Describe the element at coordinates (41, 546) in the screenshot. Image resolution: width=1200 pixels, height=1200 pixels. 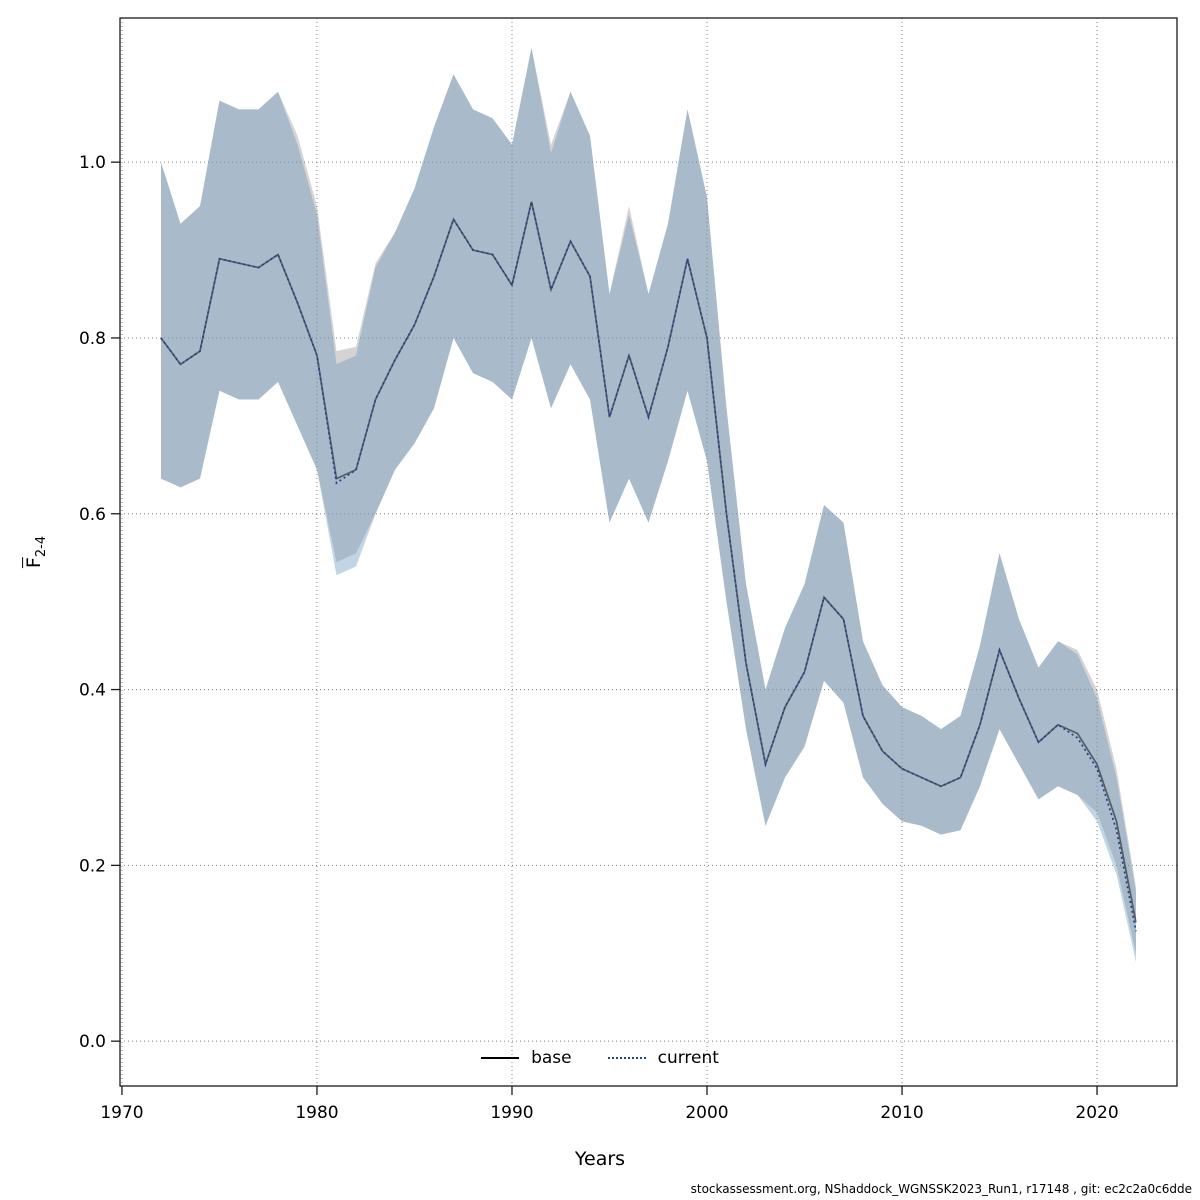
I see `y-axis-label-subscript: 2-4` at that location.